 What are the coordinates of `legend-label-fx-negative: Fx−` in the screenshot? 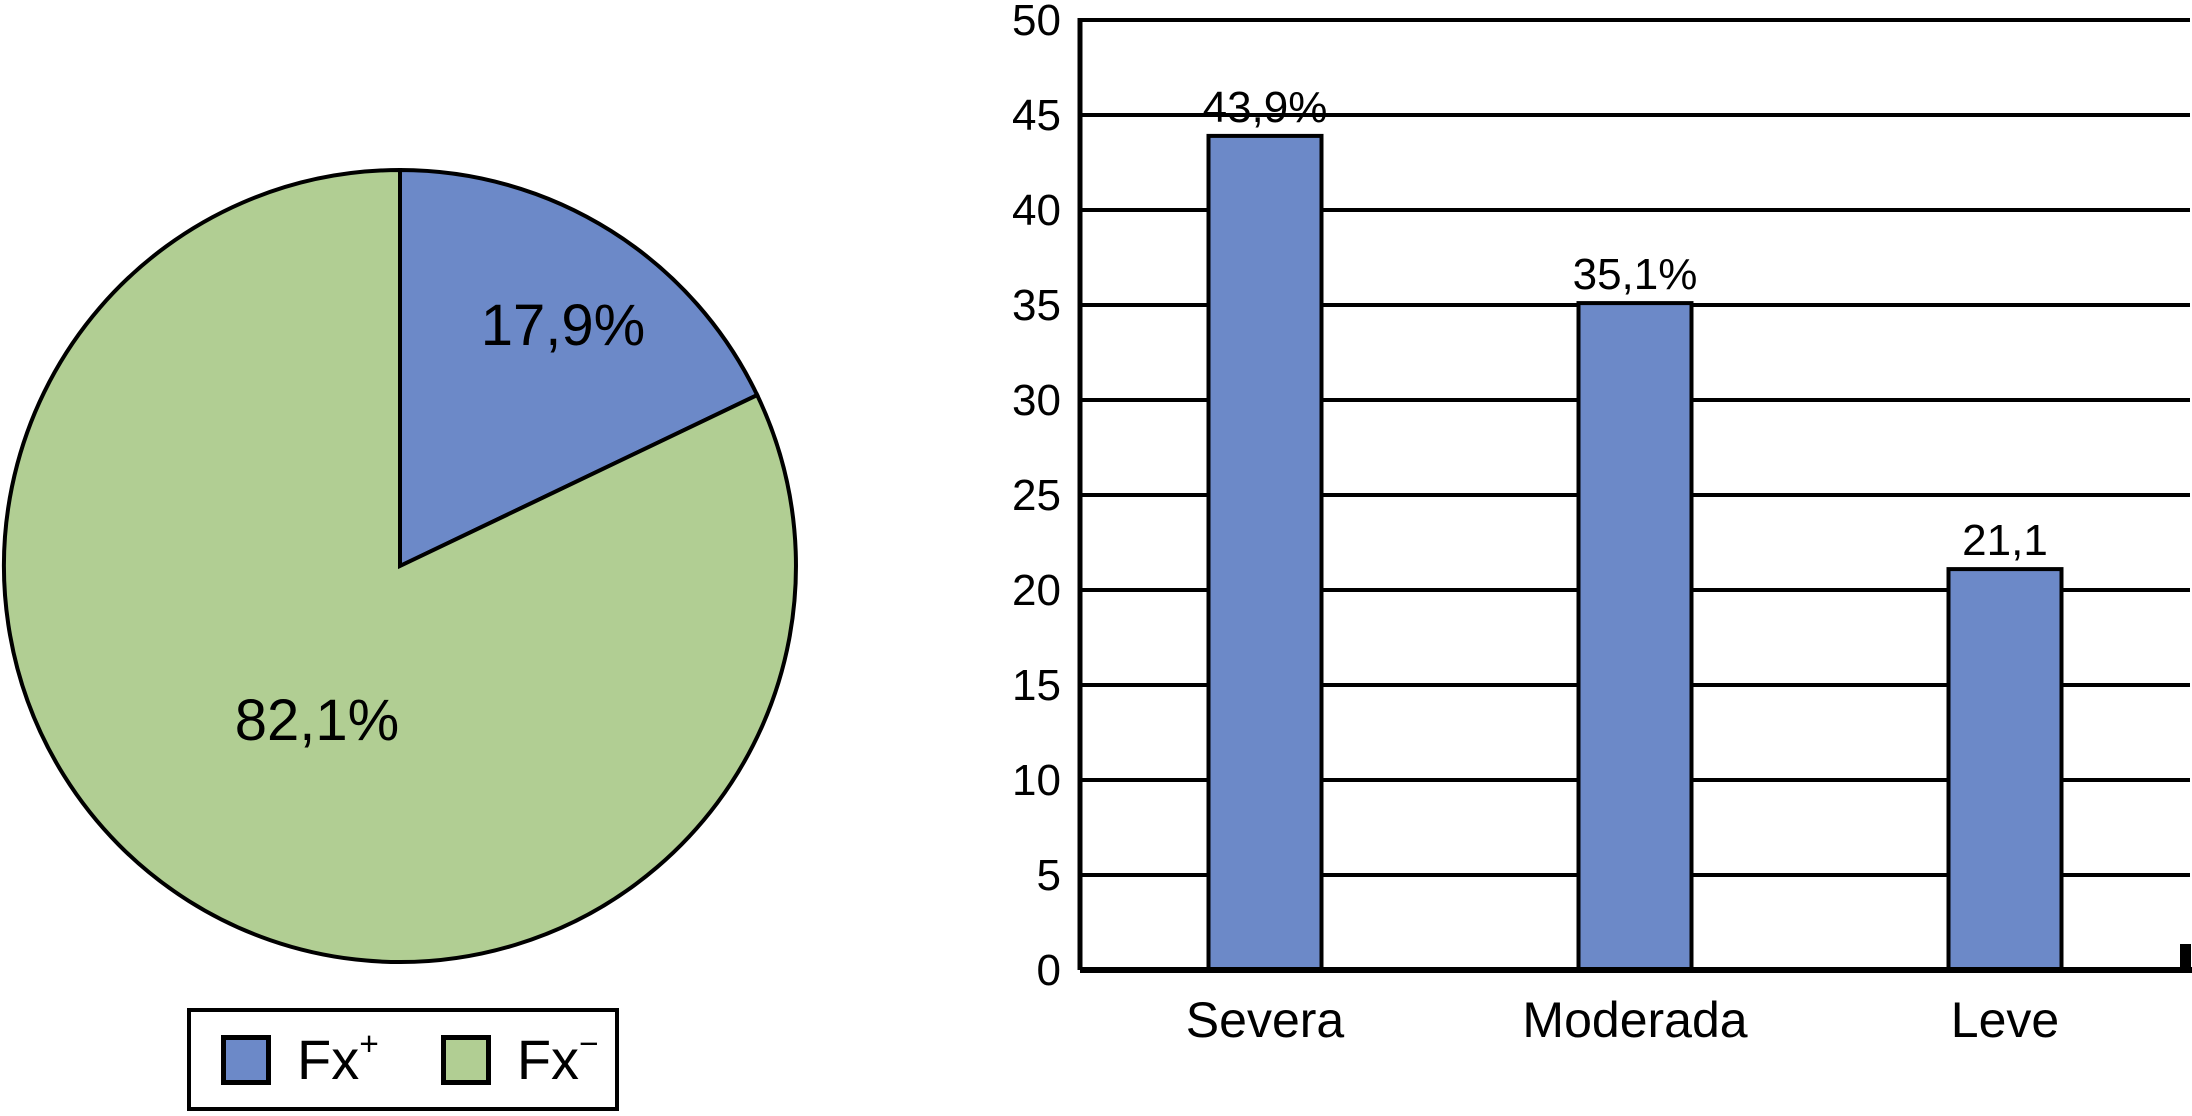 It's located at (558, 1058).